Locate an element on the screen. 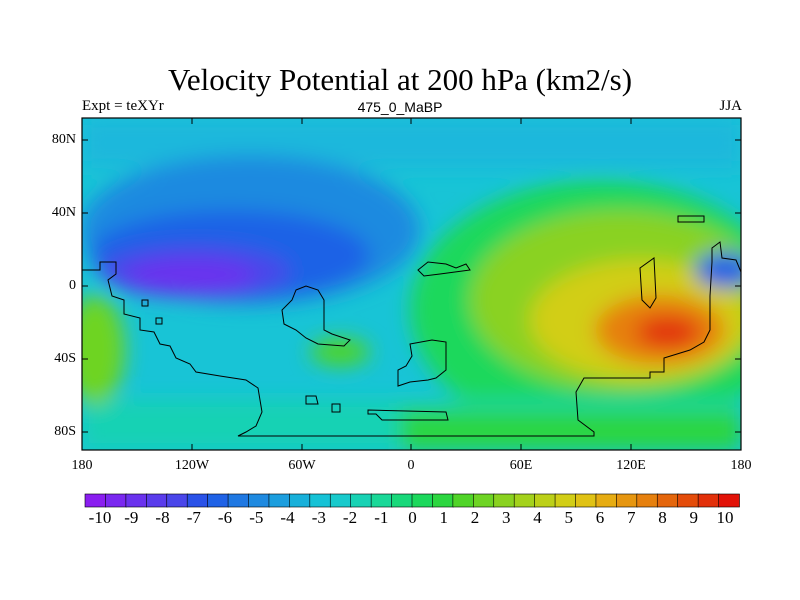 The height and width of the screenshot is (600, 800). lon-tick-label: 60W is located at coordinates (302, 465).